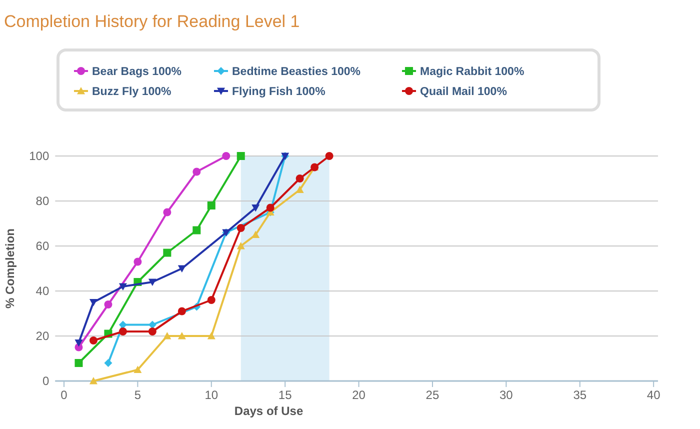  Describe the element at coordinates (653, 395) in the screenshot. I see `x-tick-label: 40` at that location.